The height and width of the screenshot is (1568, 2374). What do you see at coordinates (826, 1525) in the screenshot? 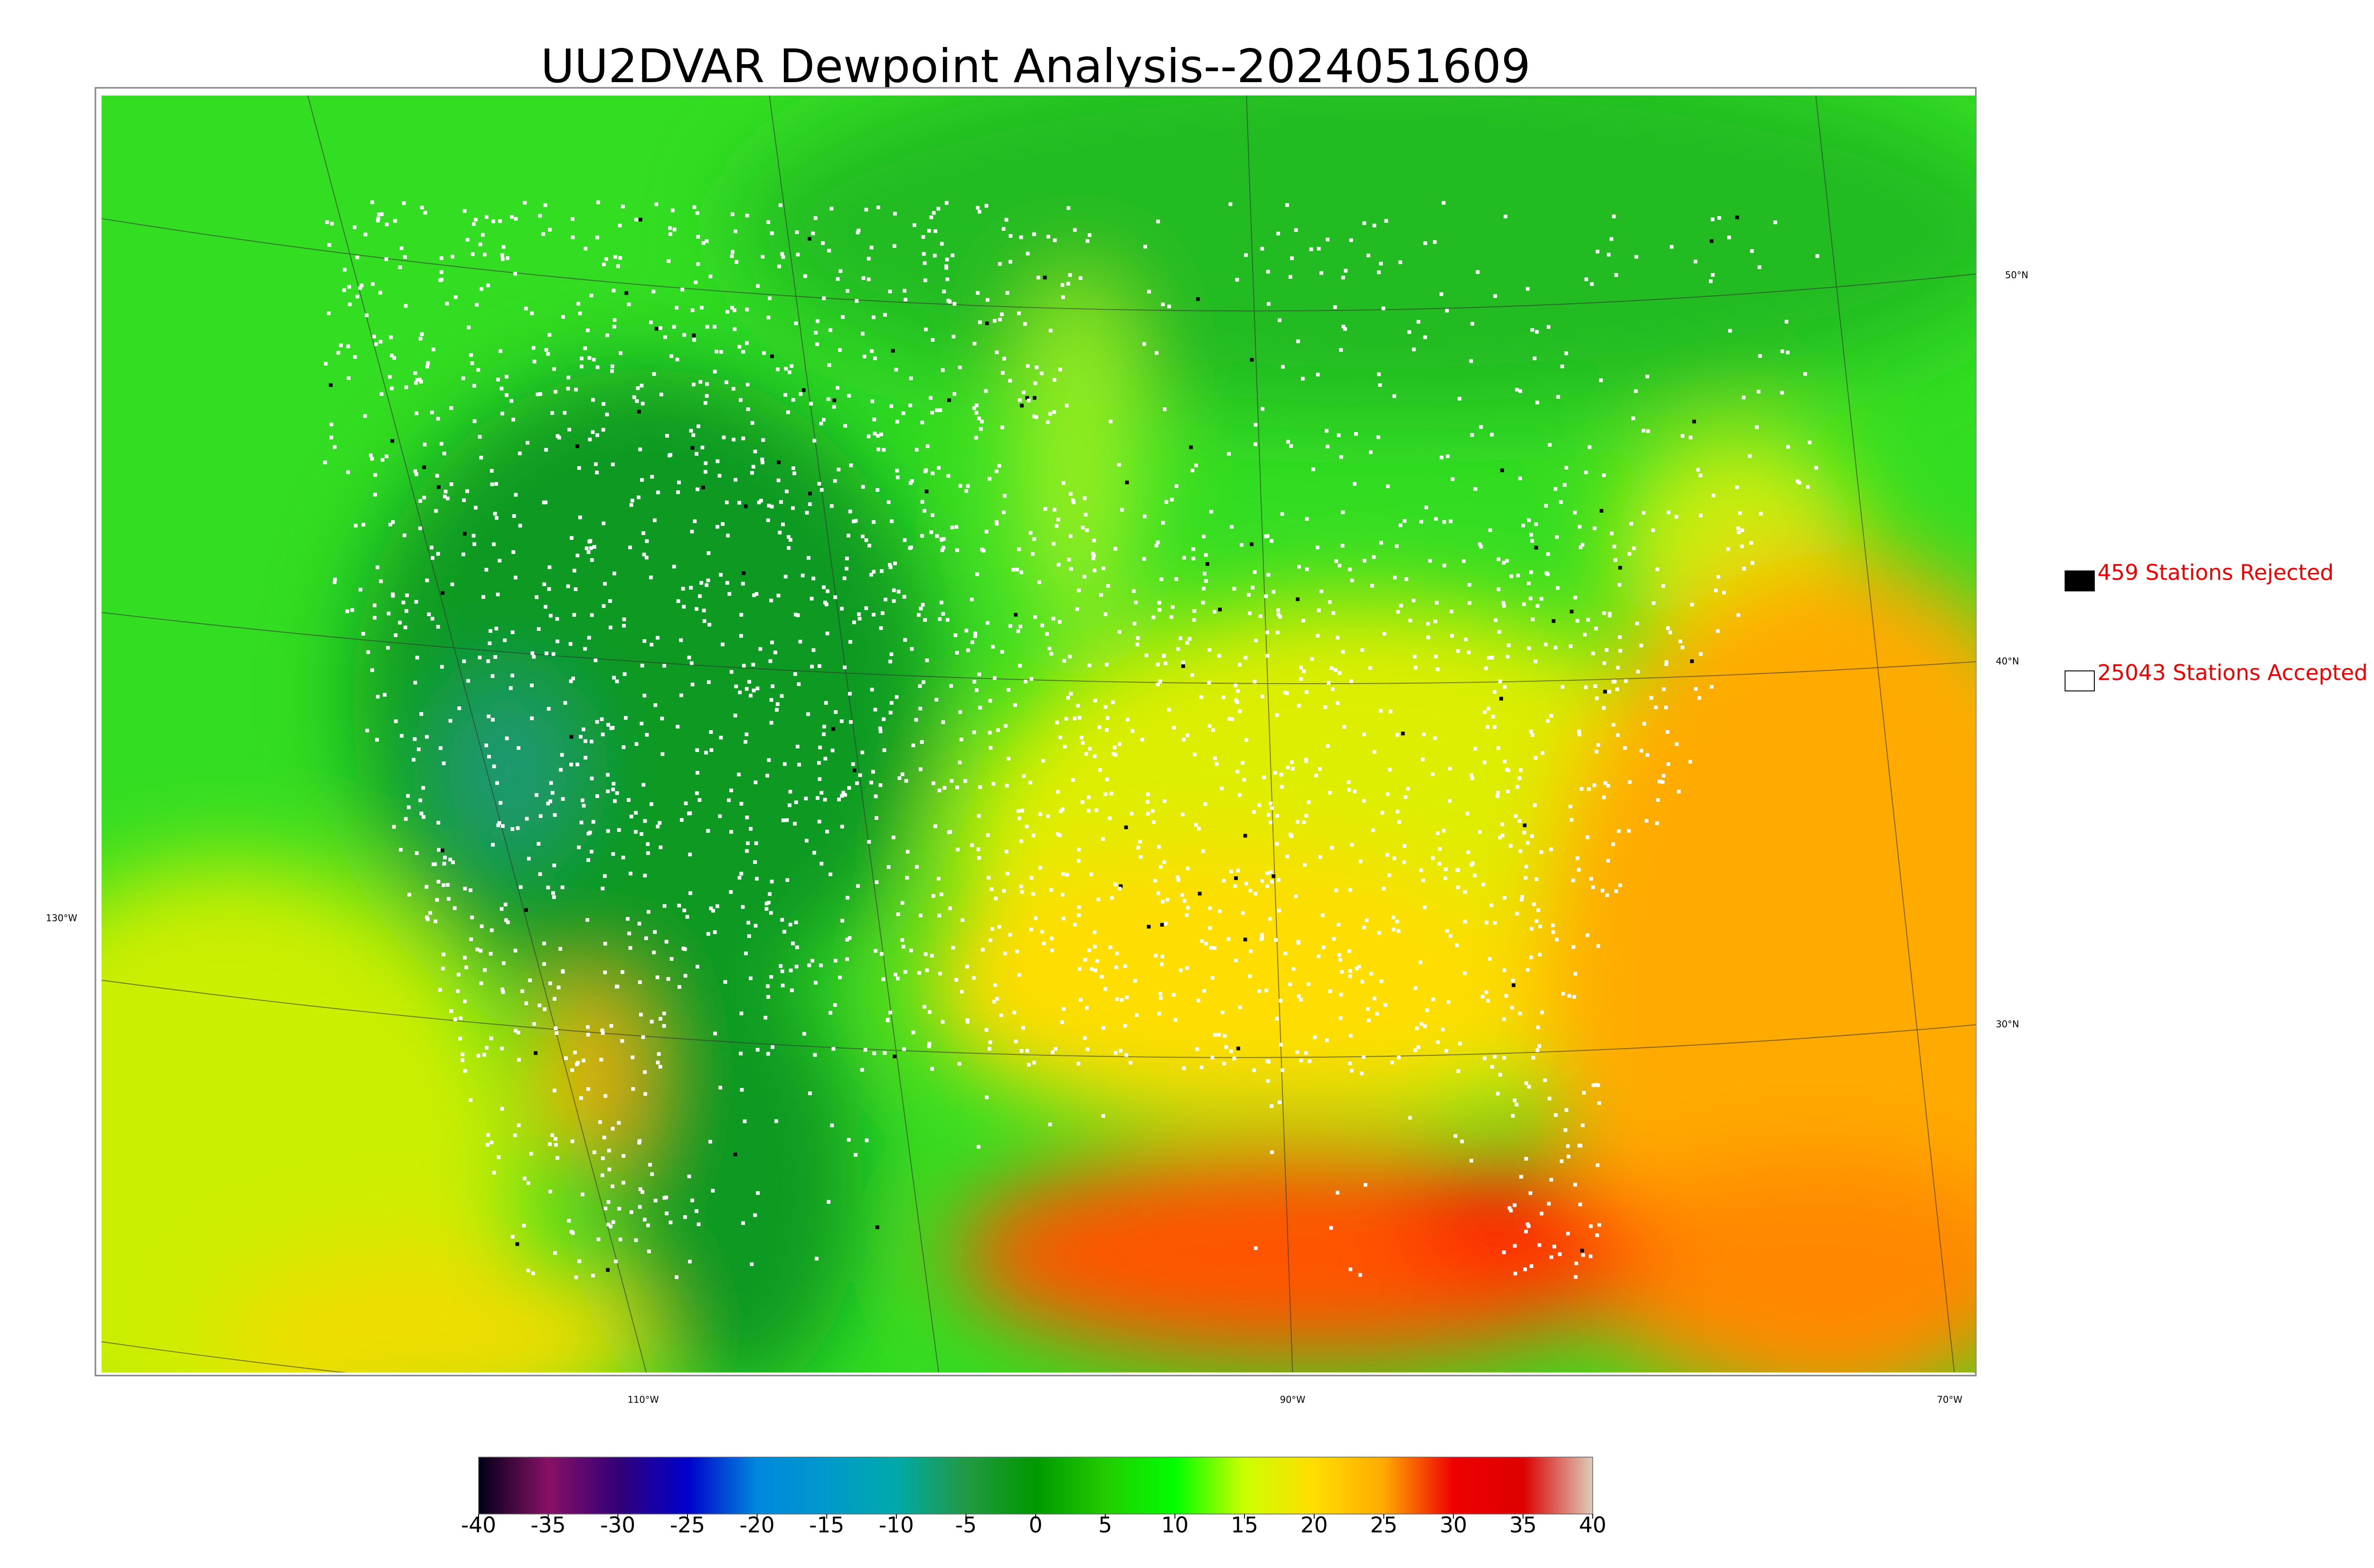
I see `colorbar-tick-label: -15` at bounding box center [826, 1525].